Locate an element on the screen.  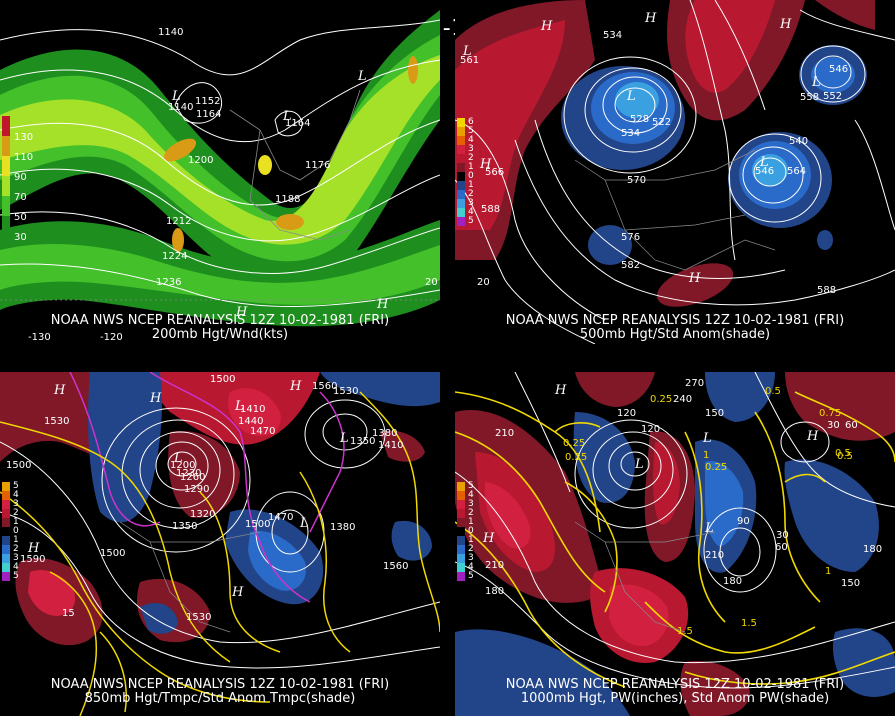
contour-label: 522 is located at coordinates (661, 122).